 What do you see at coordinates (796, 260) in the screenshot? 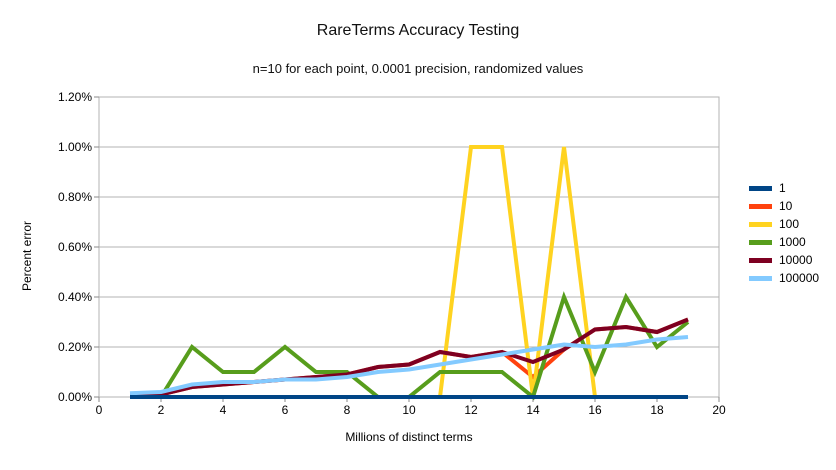
I see `legend-label-10000: 10000` at bounding box center [796, 260].